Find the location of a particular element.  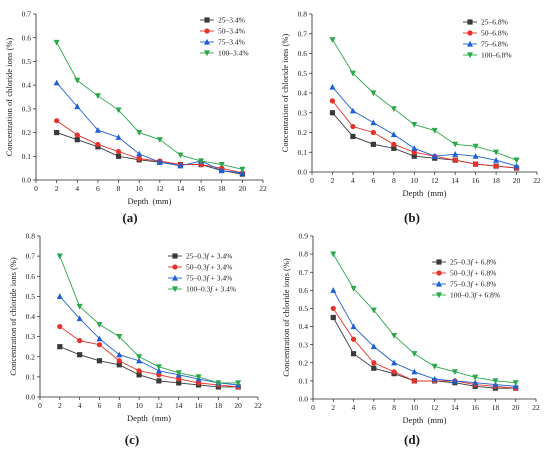

legend-label: 75–3.4% is located at coordinates (231, 42).